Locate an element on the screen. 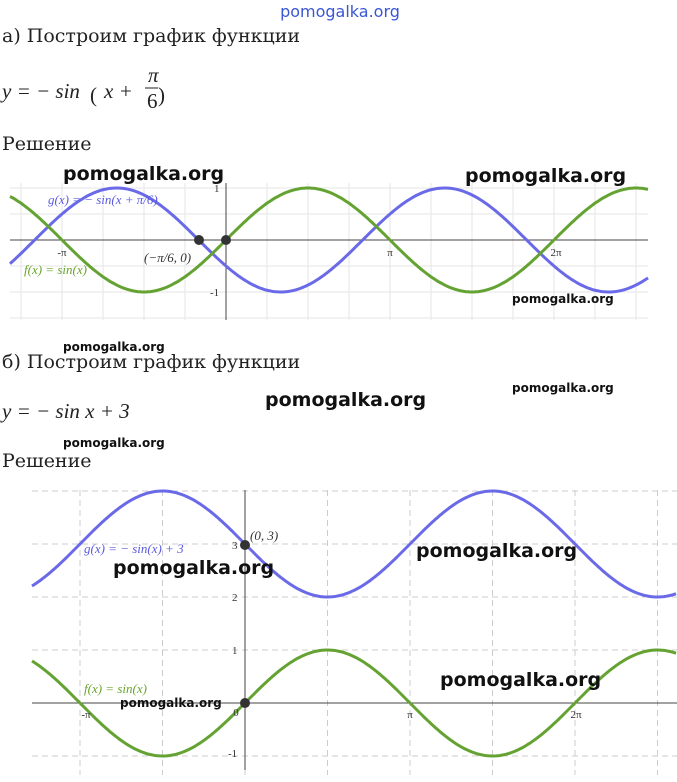 The width and height of the screenshot is (677, 782). formula: x + is located at coordinates (118, 91).